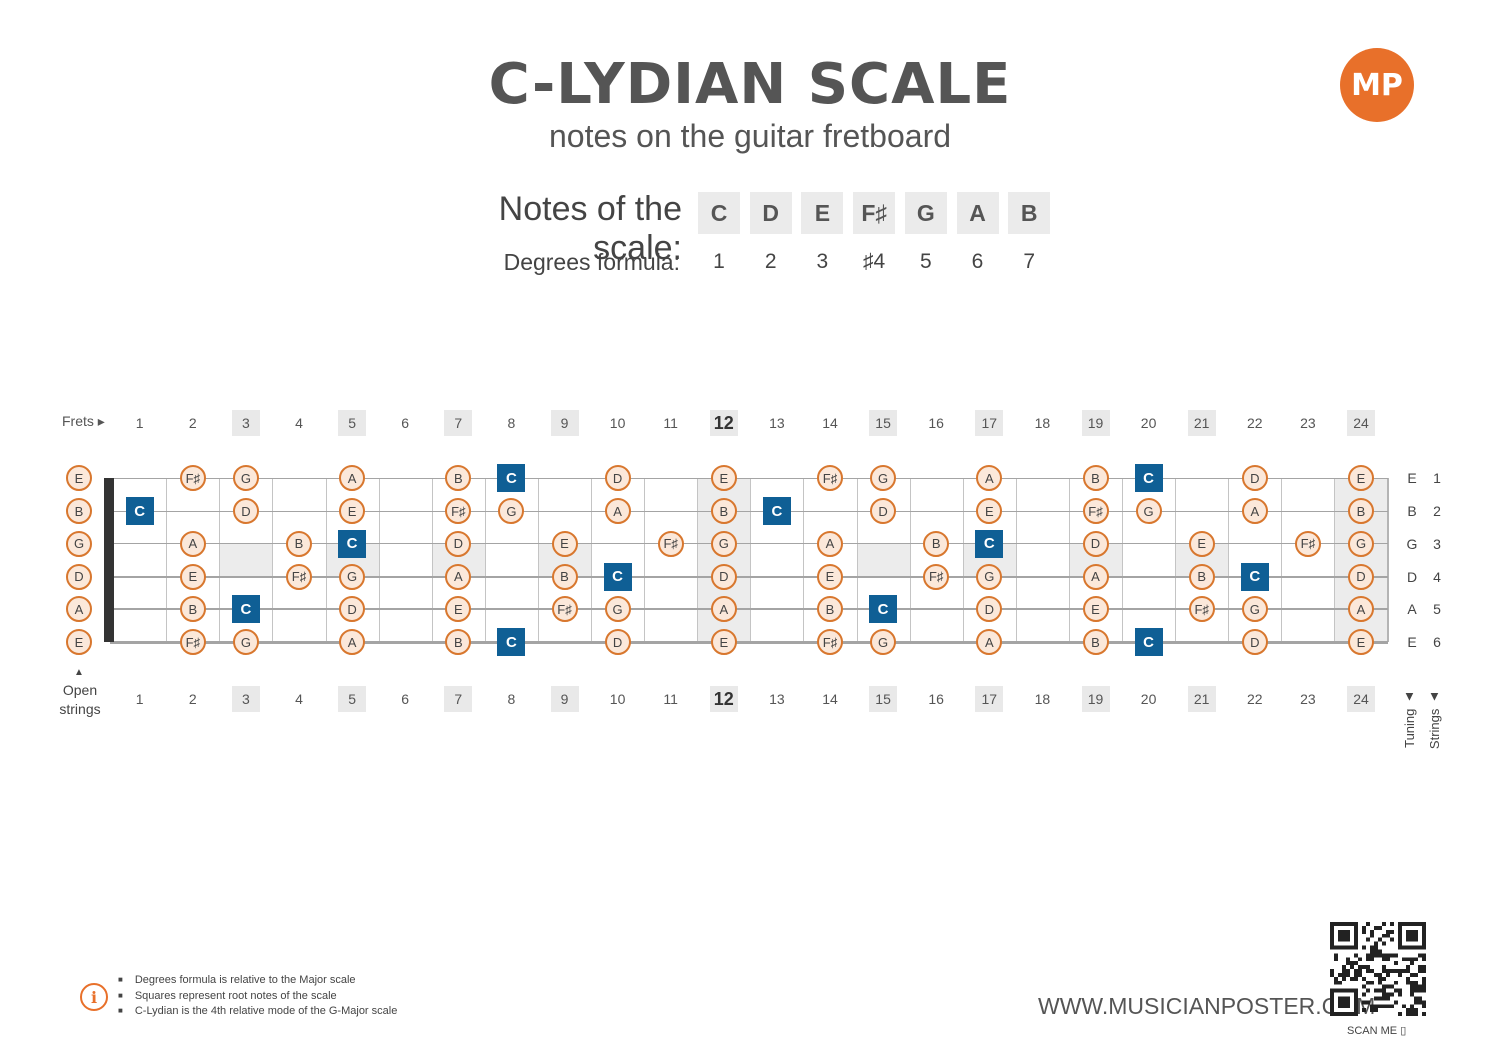 The height and width of the screenshot is (1061, 1500). What do you see at coordinates (1029, 261) in the screenshot?
I see `scale-degree: 7` at bounding box center [1029, 261].